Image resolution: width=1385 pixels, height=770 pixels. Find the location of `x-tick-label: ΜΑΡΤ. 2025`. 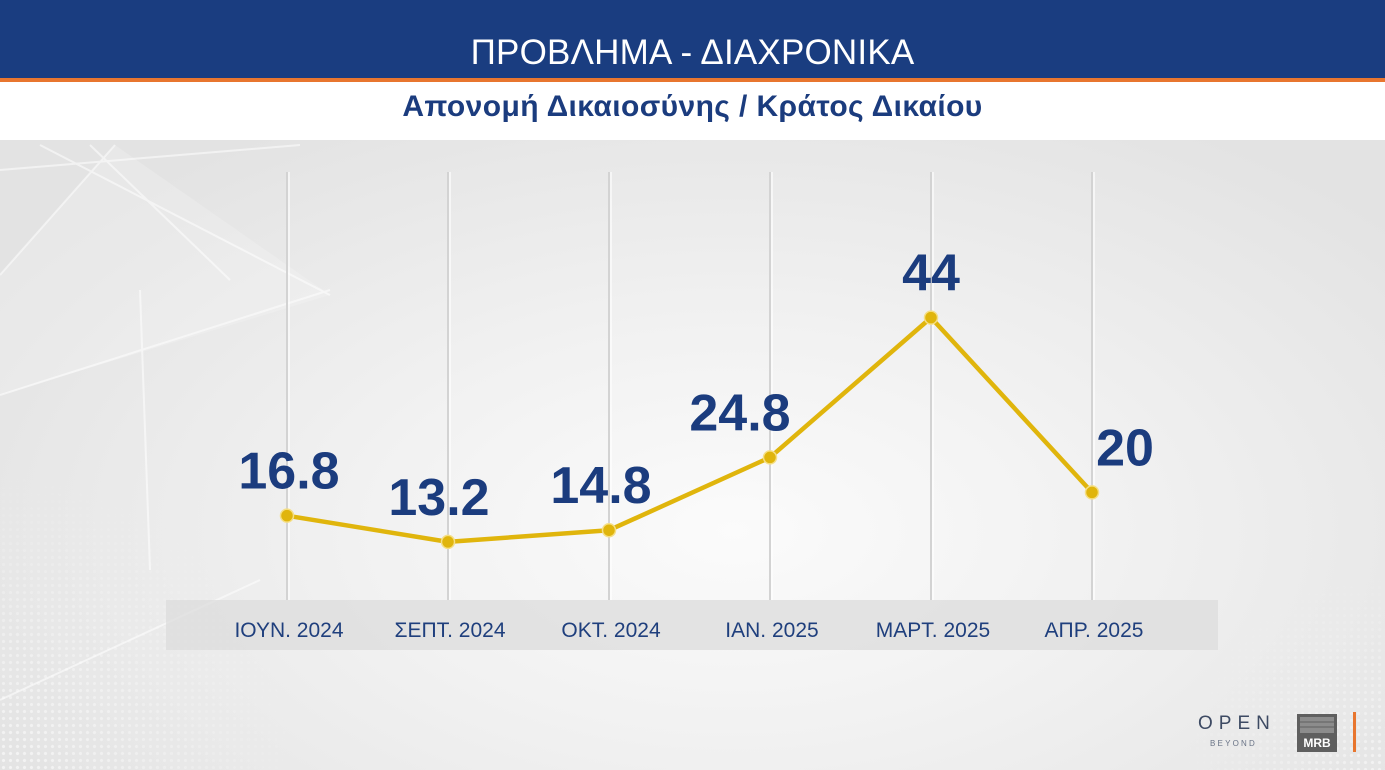

x-tick-label: ΜΑΡΤ. 2025 is located at coordinates (933, 630).